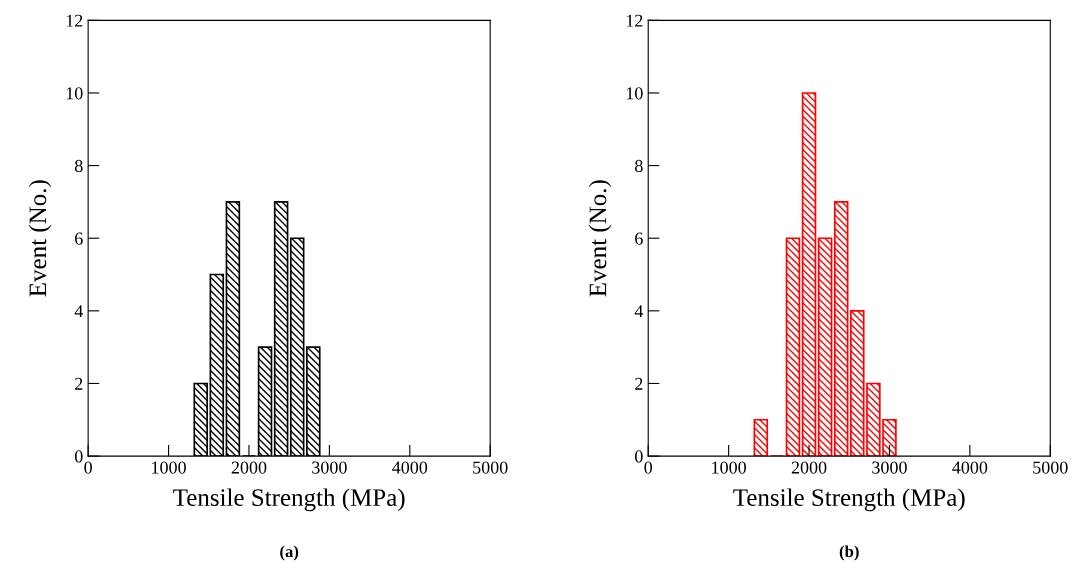 The height and width of the screenshot is (581, 1075). I want to click on text: (b), so click(849, 553).